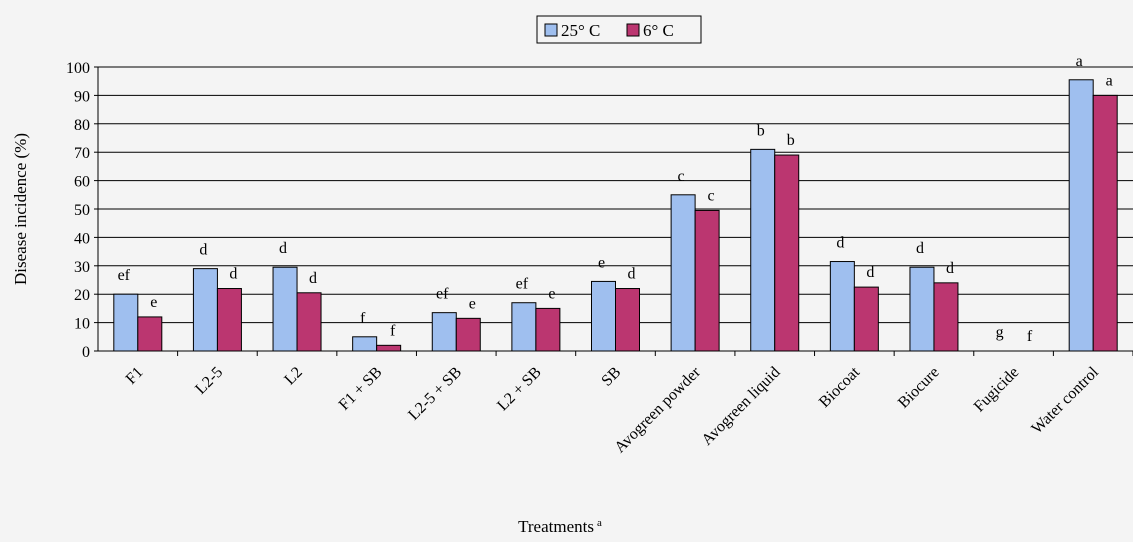  What do you see at coordinates (82, 324) in the screenshot?
I see `y-tick-label: 10` at bounding box center [82, 324].